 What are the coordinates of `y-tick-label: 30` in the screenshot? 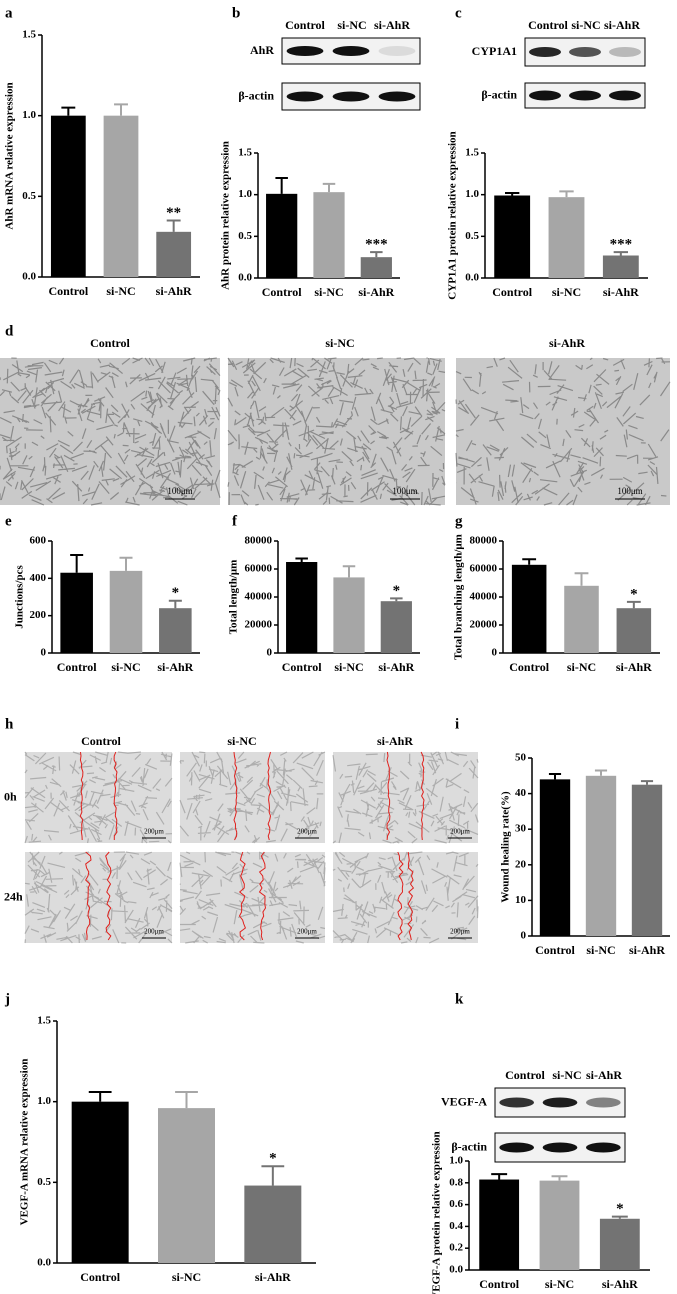 It's located at (521, 829).